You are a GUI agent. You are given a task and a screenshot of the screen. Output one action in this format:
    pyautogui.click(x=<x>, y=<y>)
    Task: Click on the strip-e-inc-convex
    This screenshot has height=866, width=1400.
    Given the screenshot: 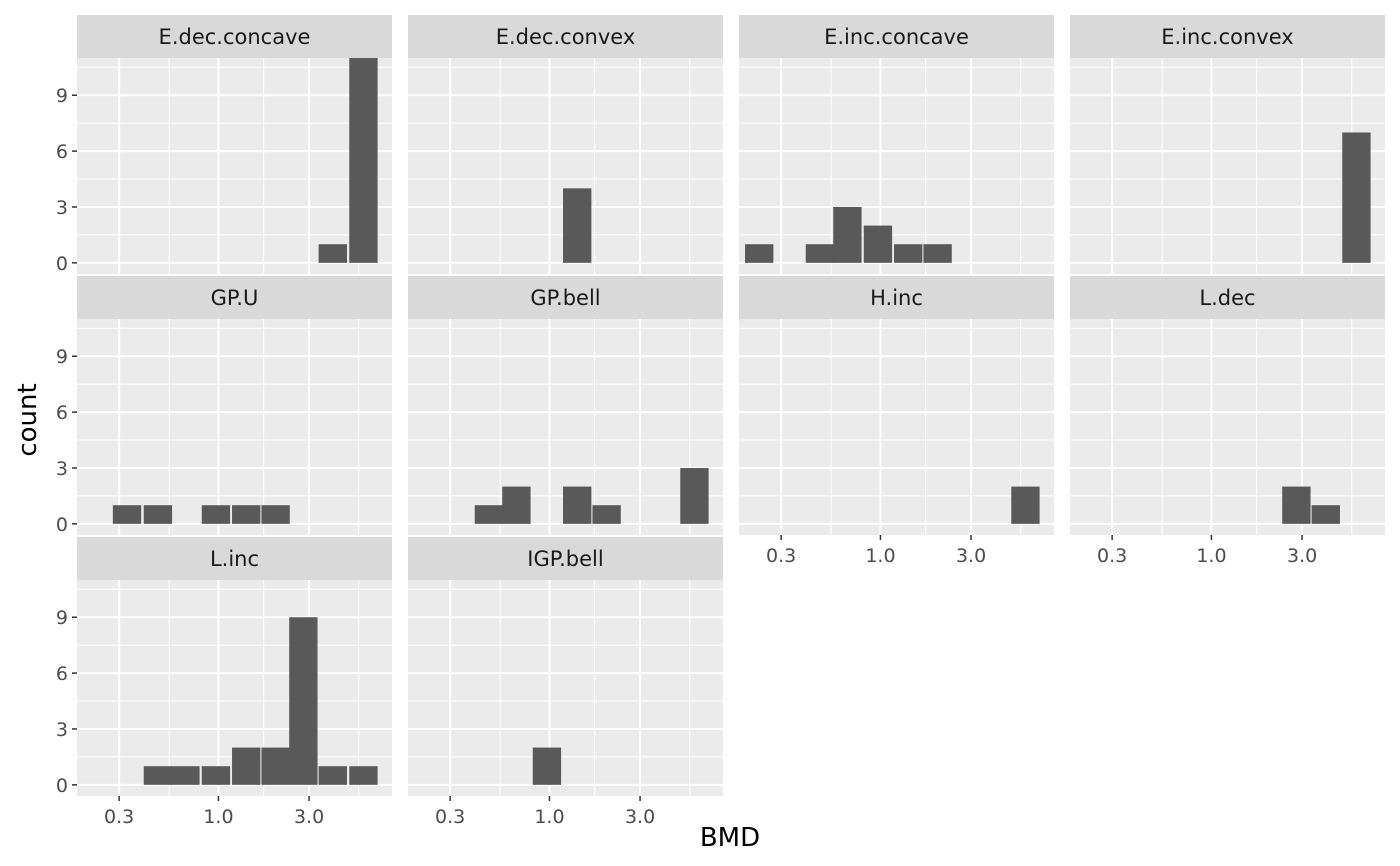 What is the action you would take?
    pyautogui.click(x=1227, y=36)
    